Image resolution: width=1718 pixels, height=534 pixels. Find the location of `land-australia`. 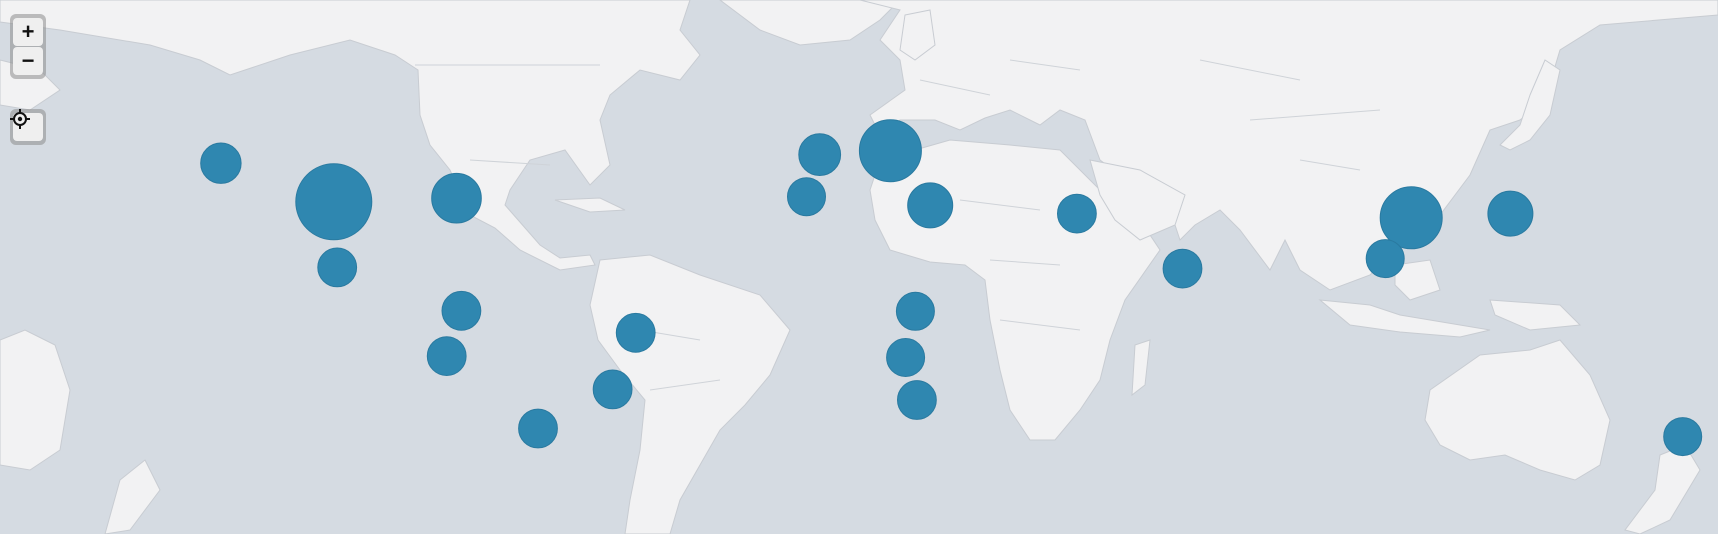

land-australia is located at coordinates (1517, 410).